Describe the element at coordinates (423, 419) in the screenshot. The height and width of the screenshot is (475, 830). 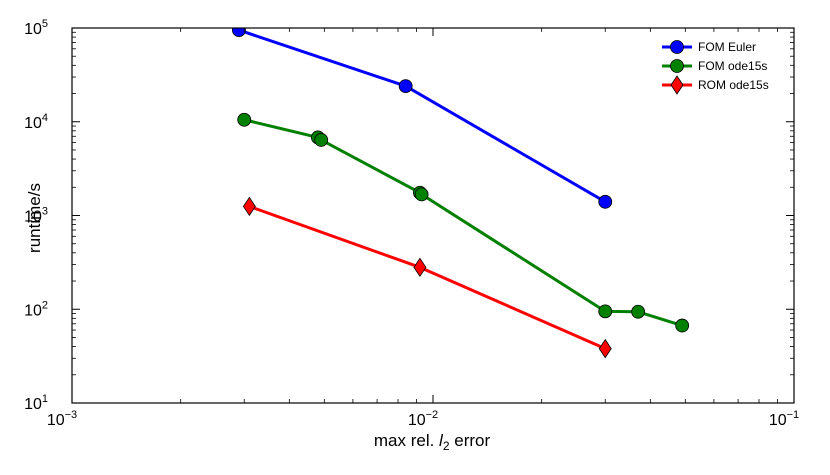
I see `x-tick-label: 10⁻²` at that location.